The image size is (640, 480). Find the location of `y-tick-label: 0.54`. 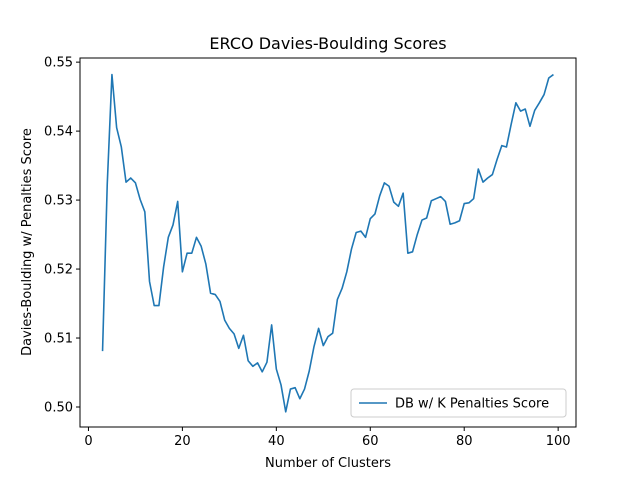

y-tick-label: 0.54 is located at coordinates (58, 132).